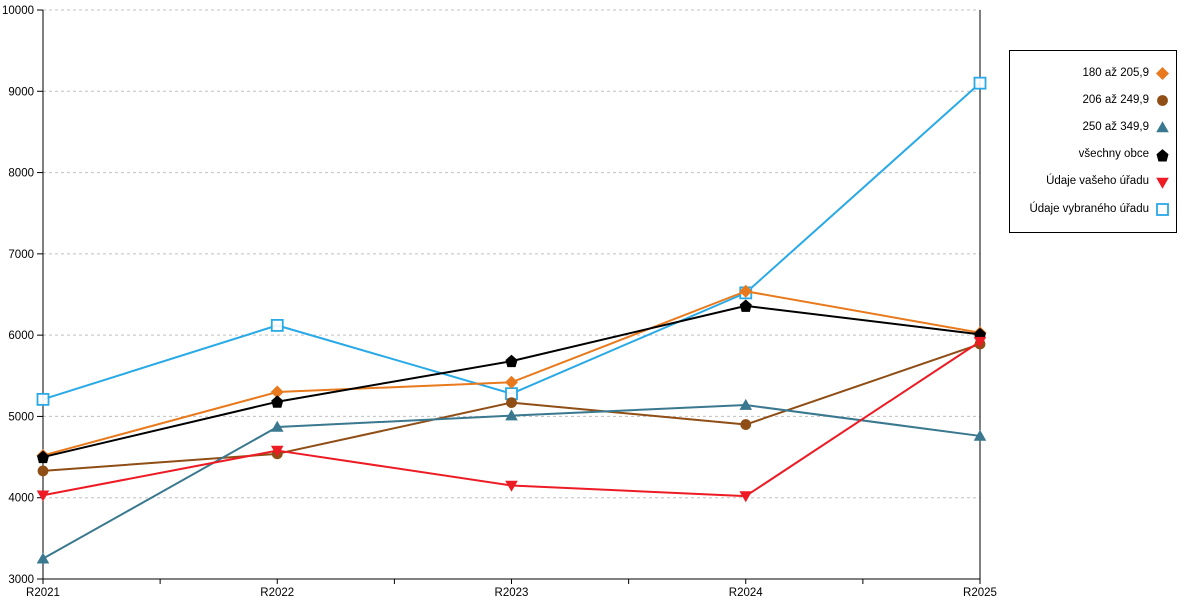 This screenshot has height=600, width=1200. I want to click on y-axis-tick-label: 3000, so click(21, 580).